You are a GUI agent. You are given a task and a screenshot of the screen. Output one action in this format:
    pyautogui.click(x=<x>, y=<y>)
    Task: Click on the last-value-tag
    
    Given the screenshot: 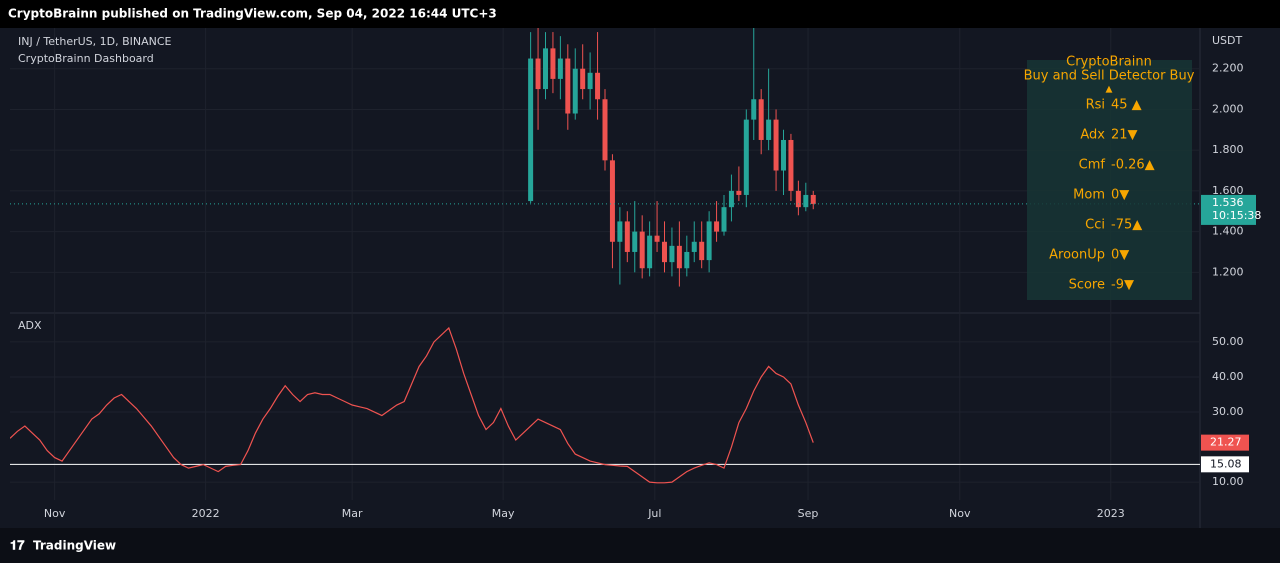 What is the action you would take?
    pyautogui.click(x=1225, y=442)
    